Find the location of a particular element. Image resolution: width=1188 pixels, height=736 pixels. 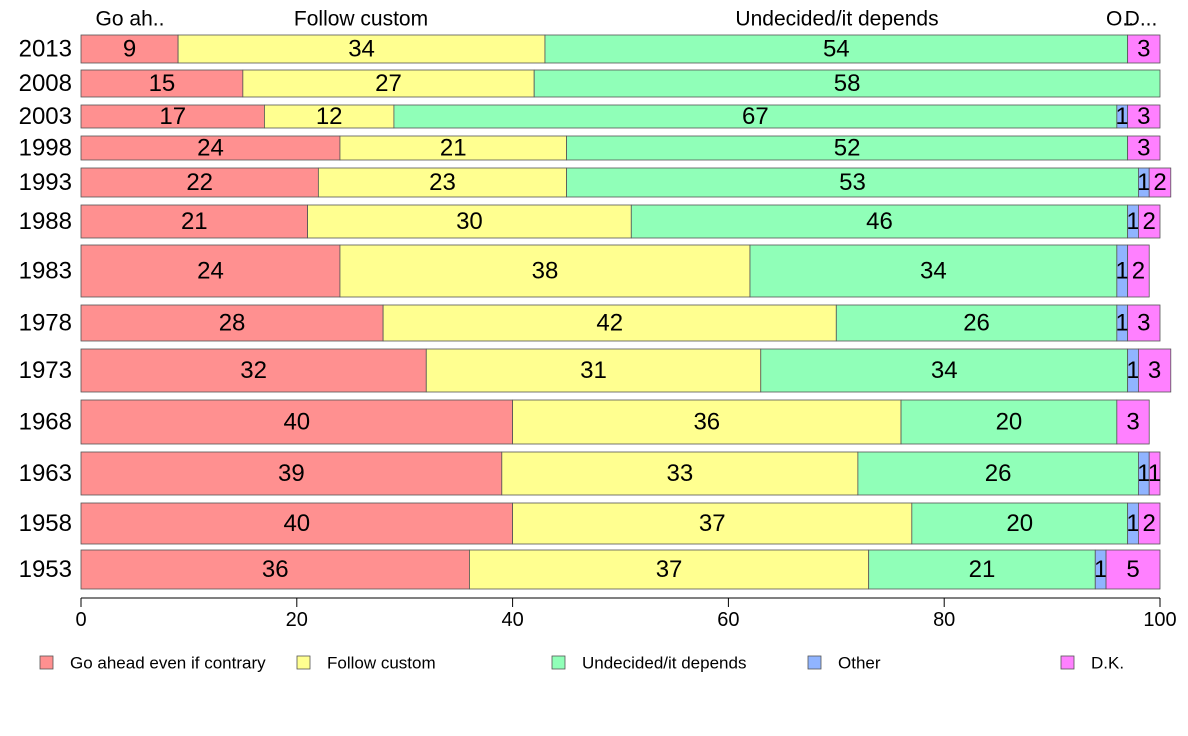

data-label: 40 is located at coordinates (296, 523).